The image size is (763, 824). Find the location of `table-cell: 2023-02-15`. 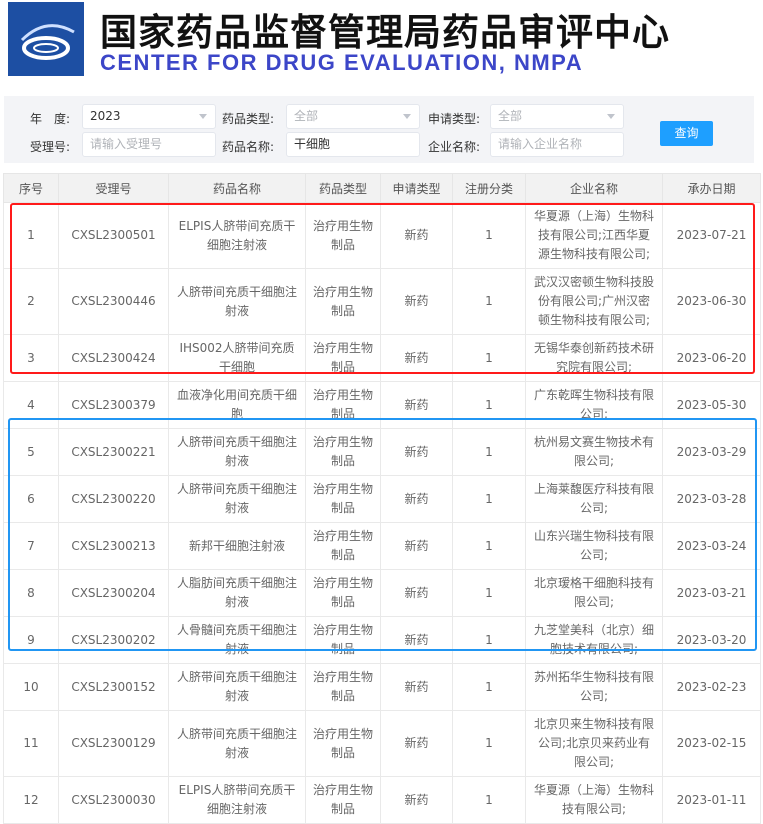

table-cell: 2023-02-15 is located at coordinates (711, 743).